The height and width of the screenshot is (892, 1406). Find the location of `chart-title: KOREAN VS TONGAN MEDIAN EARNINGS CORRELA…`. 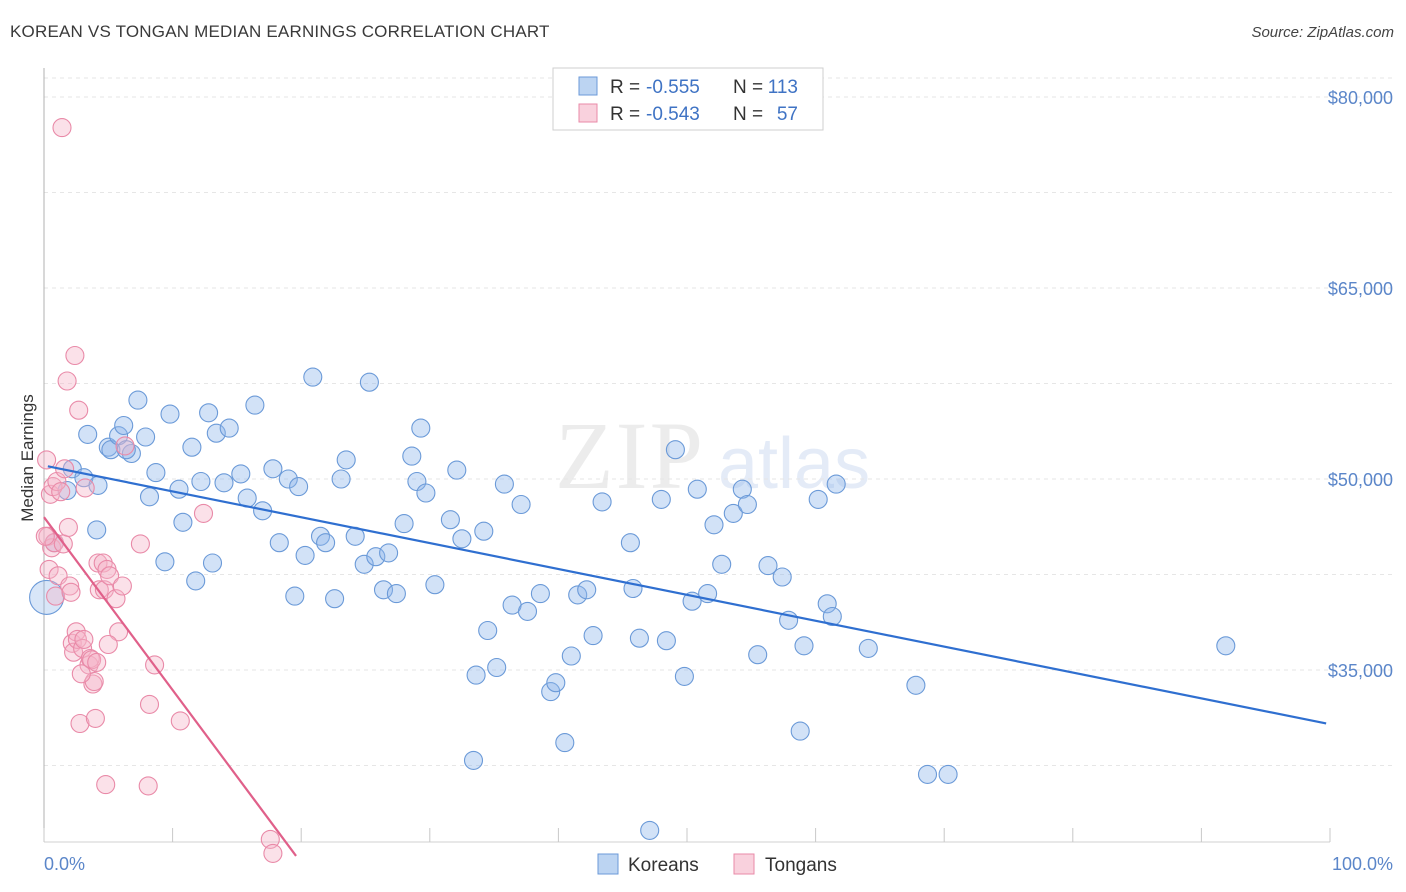

chart-title: KOREAN VS TONGAN MEDIAN EARNINGS CORRELA… is located at coordinates (280, 31).